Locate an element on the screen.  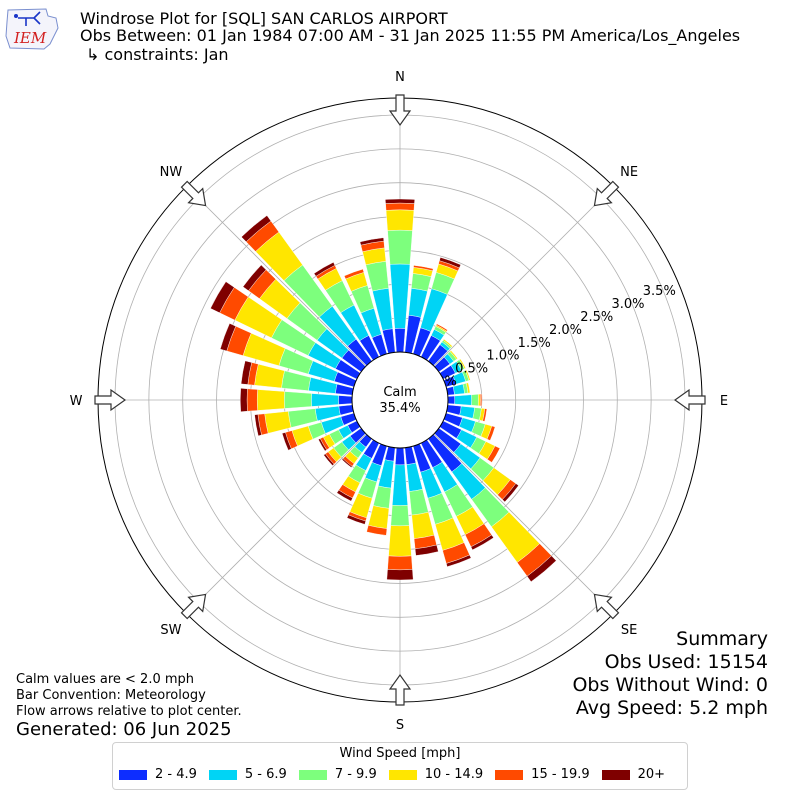
legend-item: 7 - 9.9 is located at coordinates (337, 774).